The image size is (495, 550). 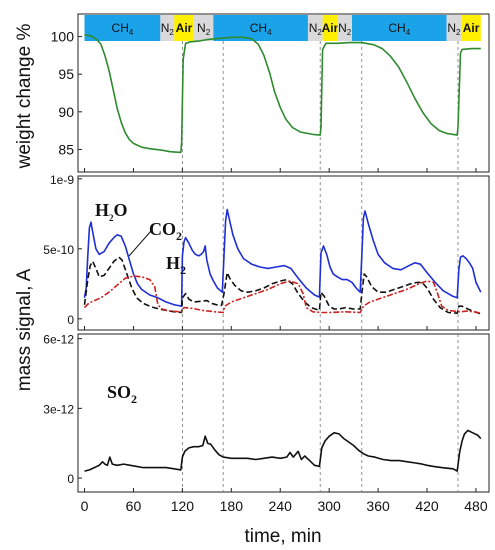 I want to click on mass-signal-axis-label: mass signal, A, so click(x=24, y=329).